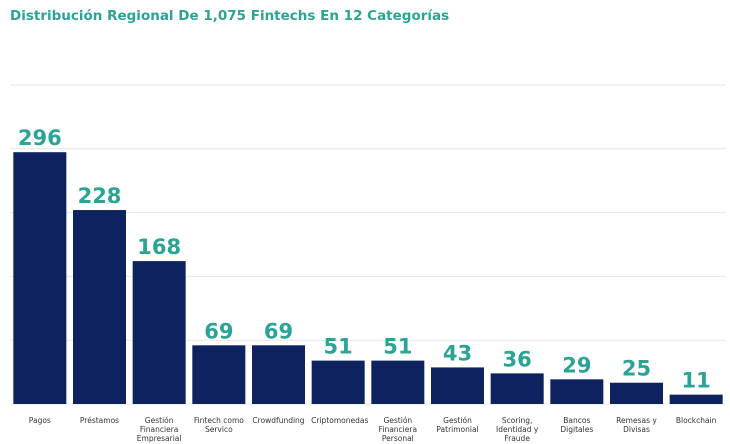 Image resolution: width=730 pixels, height=444 pixels. I want to click on x-tick-label: Fintech como Servico, so click(218, 425).